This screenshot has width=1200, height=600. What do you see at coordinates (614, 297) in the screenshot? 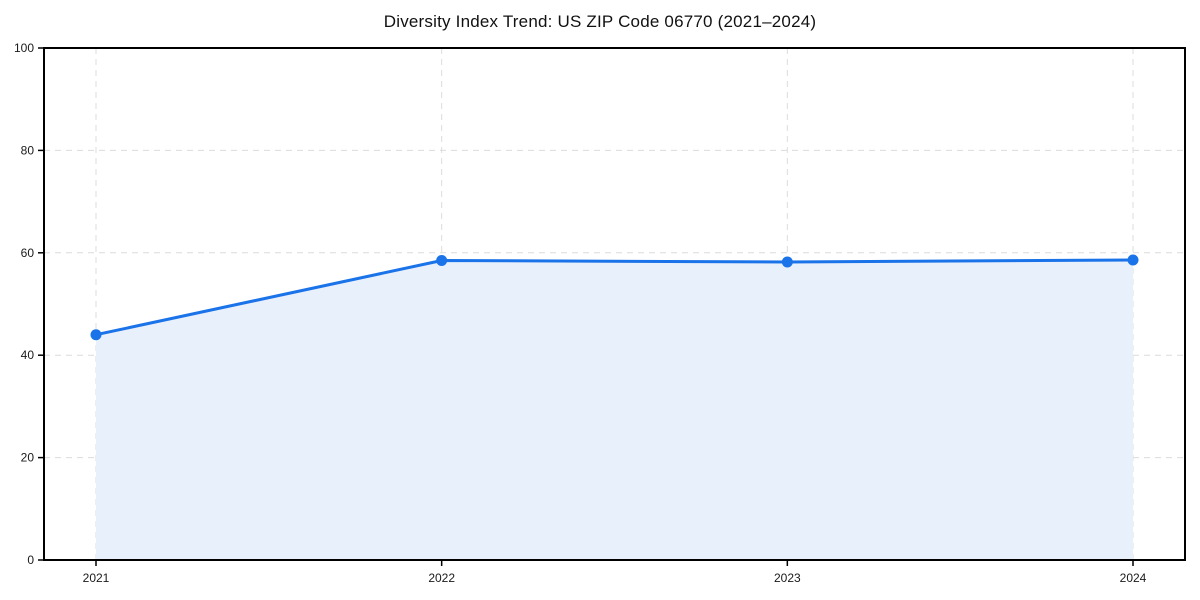
I see `trend-line` at bounding box center [614, 297].